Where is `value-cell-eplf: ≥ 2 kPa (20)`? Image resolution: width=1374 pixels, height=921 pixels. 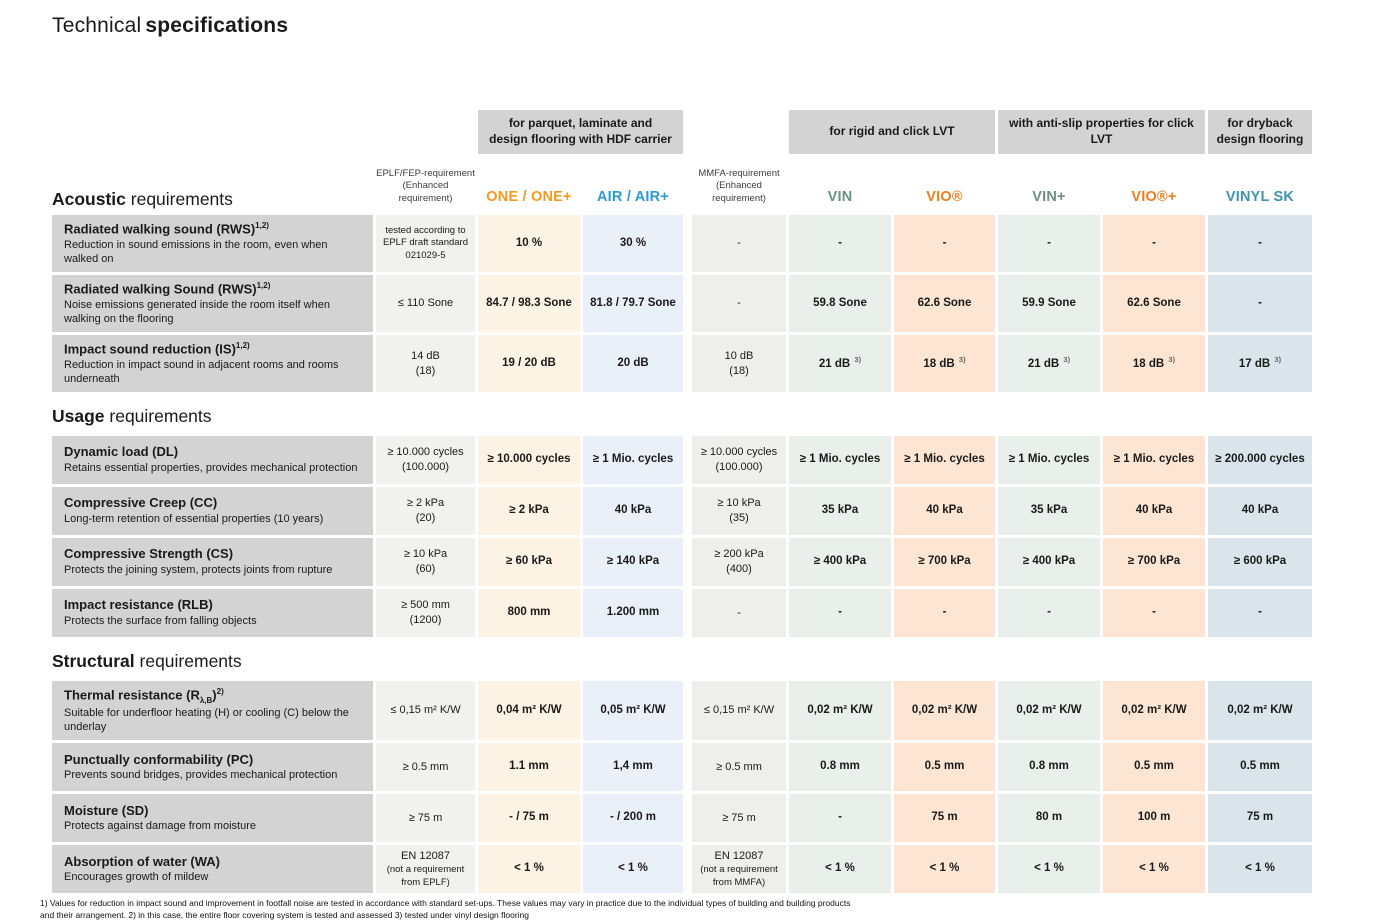
value-cell-eplf: ≥ 2 kPa (20) is located at coordinates (425, 511).